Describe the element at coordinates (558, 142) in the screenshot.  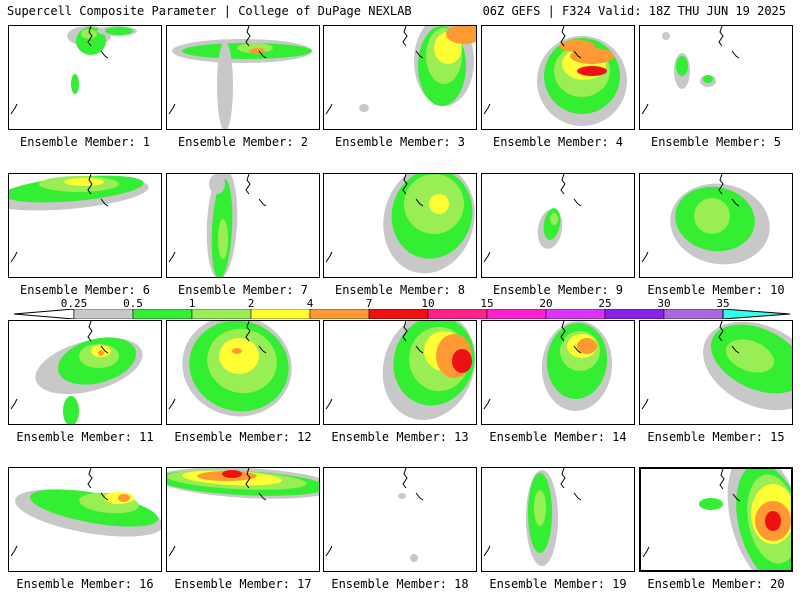
I see `ensemble-member-caption: Ensemble Member: 4` at that location.